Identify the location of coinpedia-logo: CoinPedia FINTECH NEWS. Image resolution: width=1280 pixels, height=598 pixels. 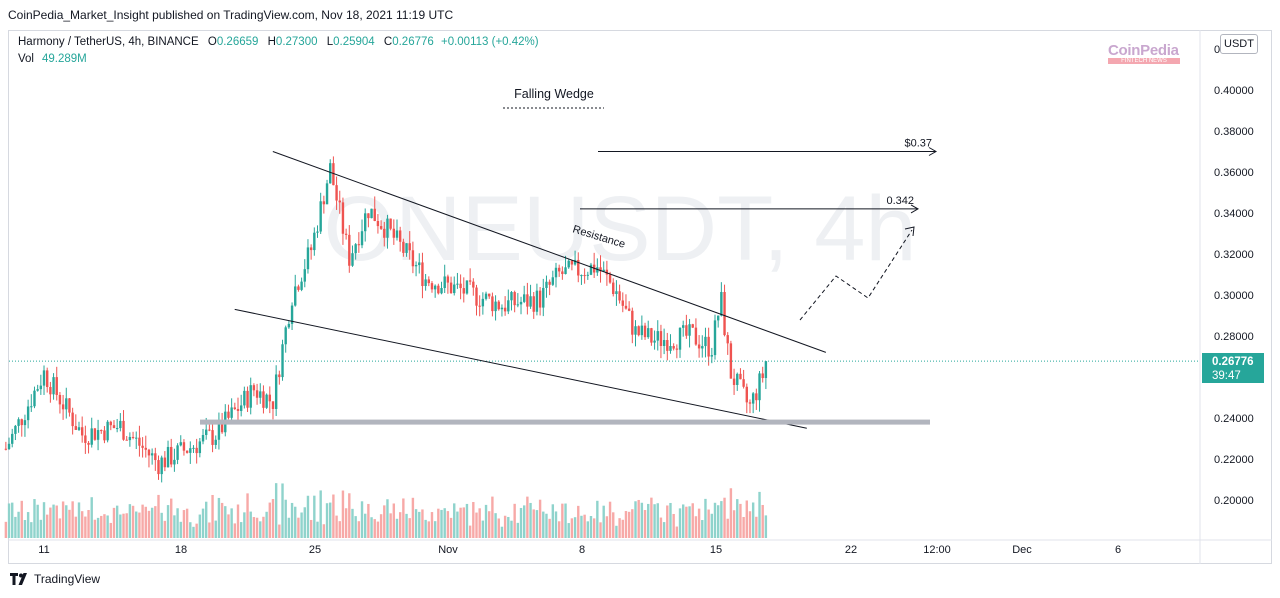
(1148, 55).